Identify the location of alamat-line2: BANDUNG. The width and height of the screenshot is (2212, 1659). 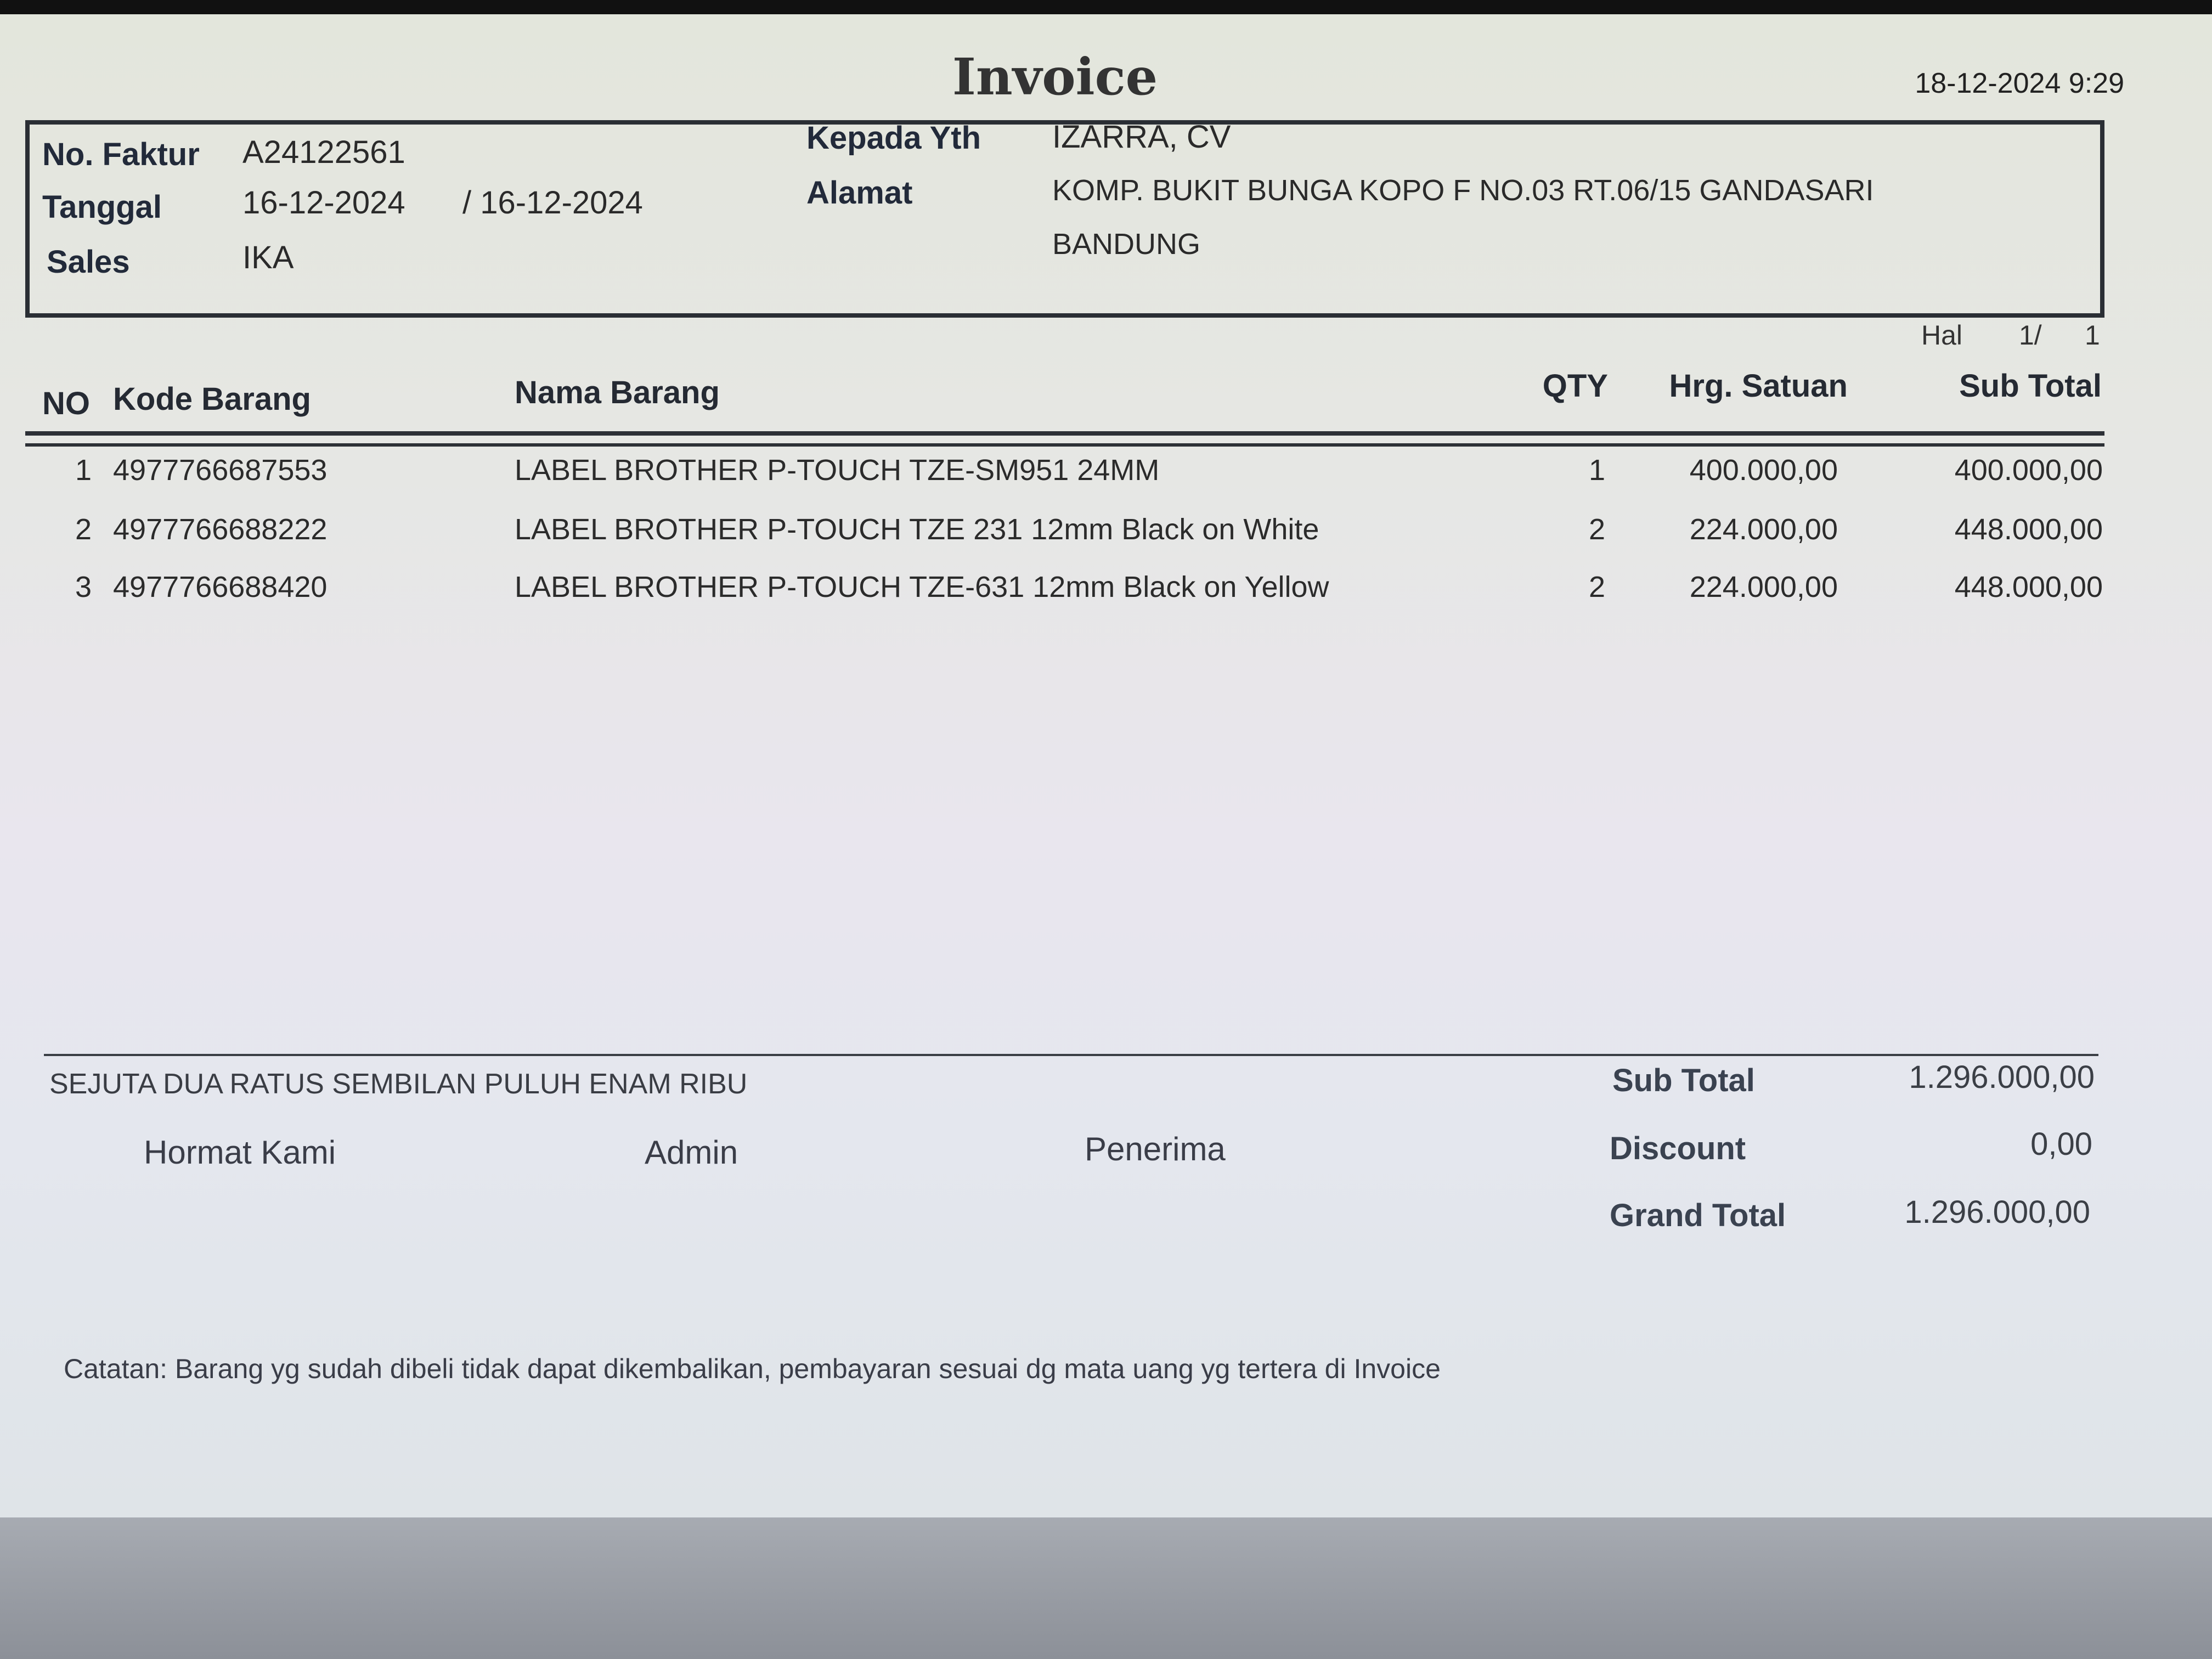
(1126, 244).